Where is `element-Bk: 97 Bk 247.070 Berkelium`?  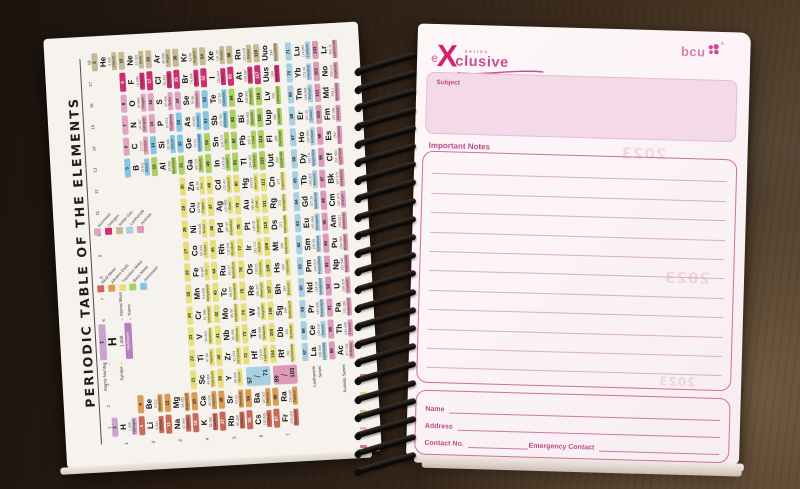
element-Bk: 97 Bk 247.070 Berkelium is located at coordinates (332, 178).